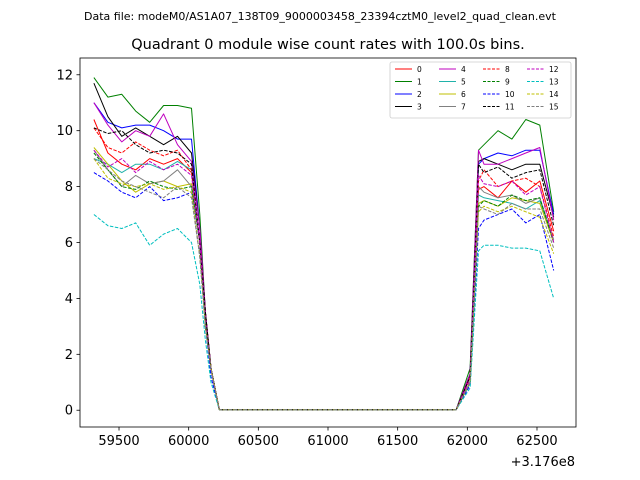 This screenshot has width=640, height=480. I want to click on x-tick-label: 59500, so click(118, 441).